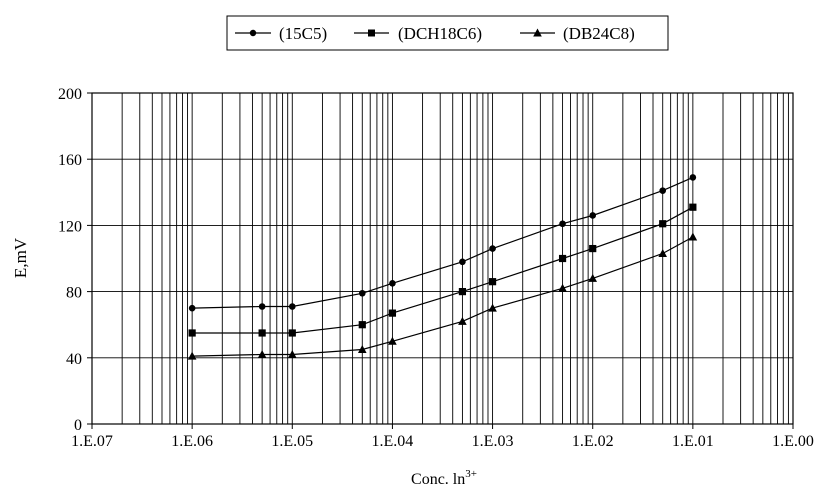 The height and width of the screenshot is (488, 826). What do you see at coordinates (253, 33) in the screenshot?
I see `legend-marker-circle` at bounding box center [253, 33].